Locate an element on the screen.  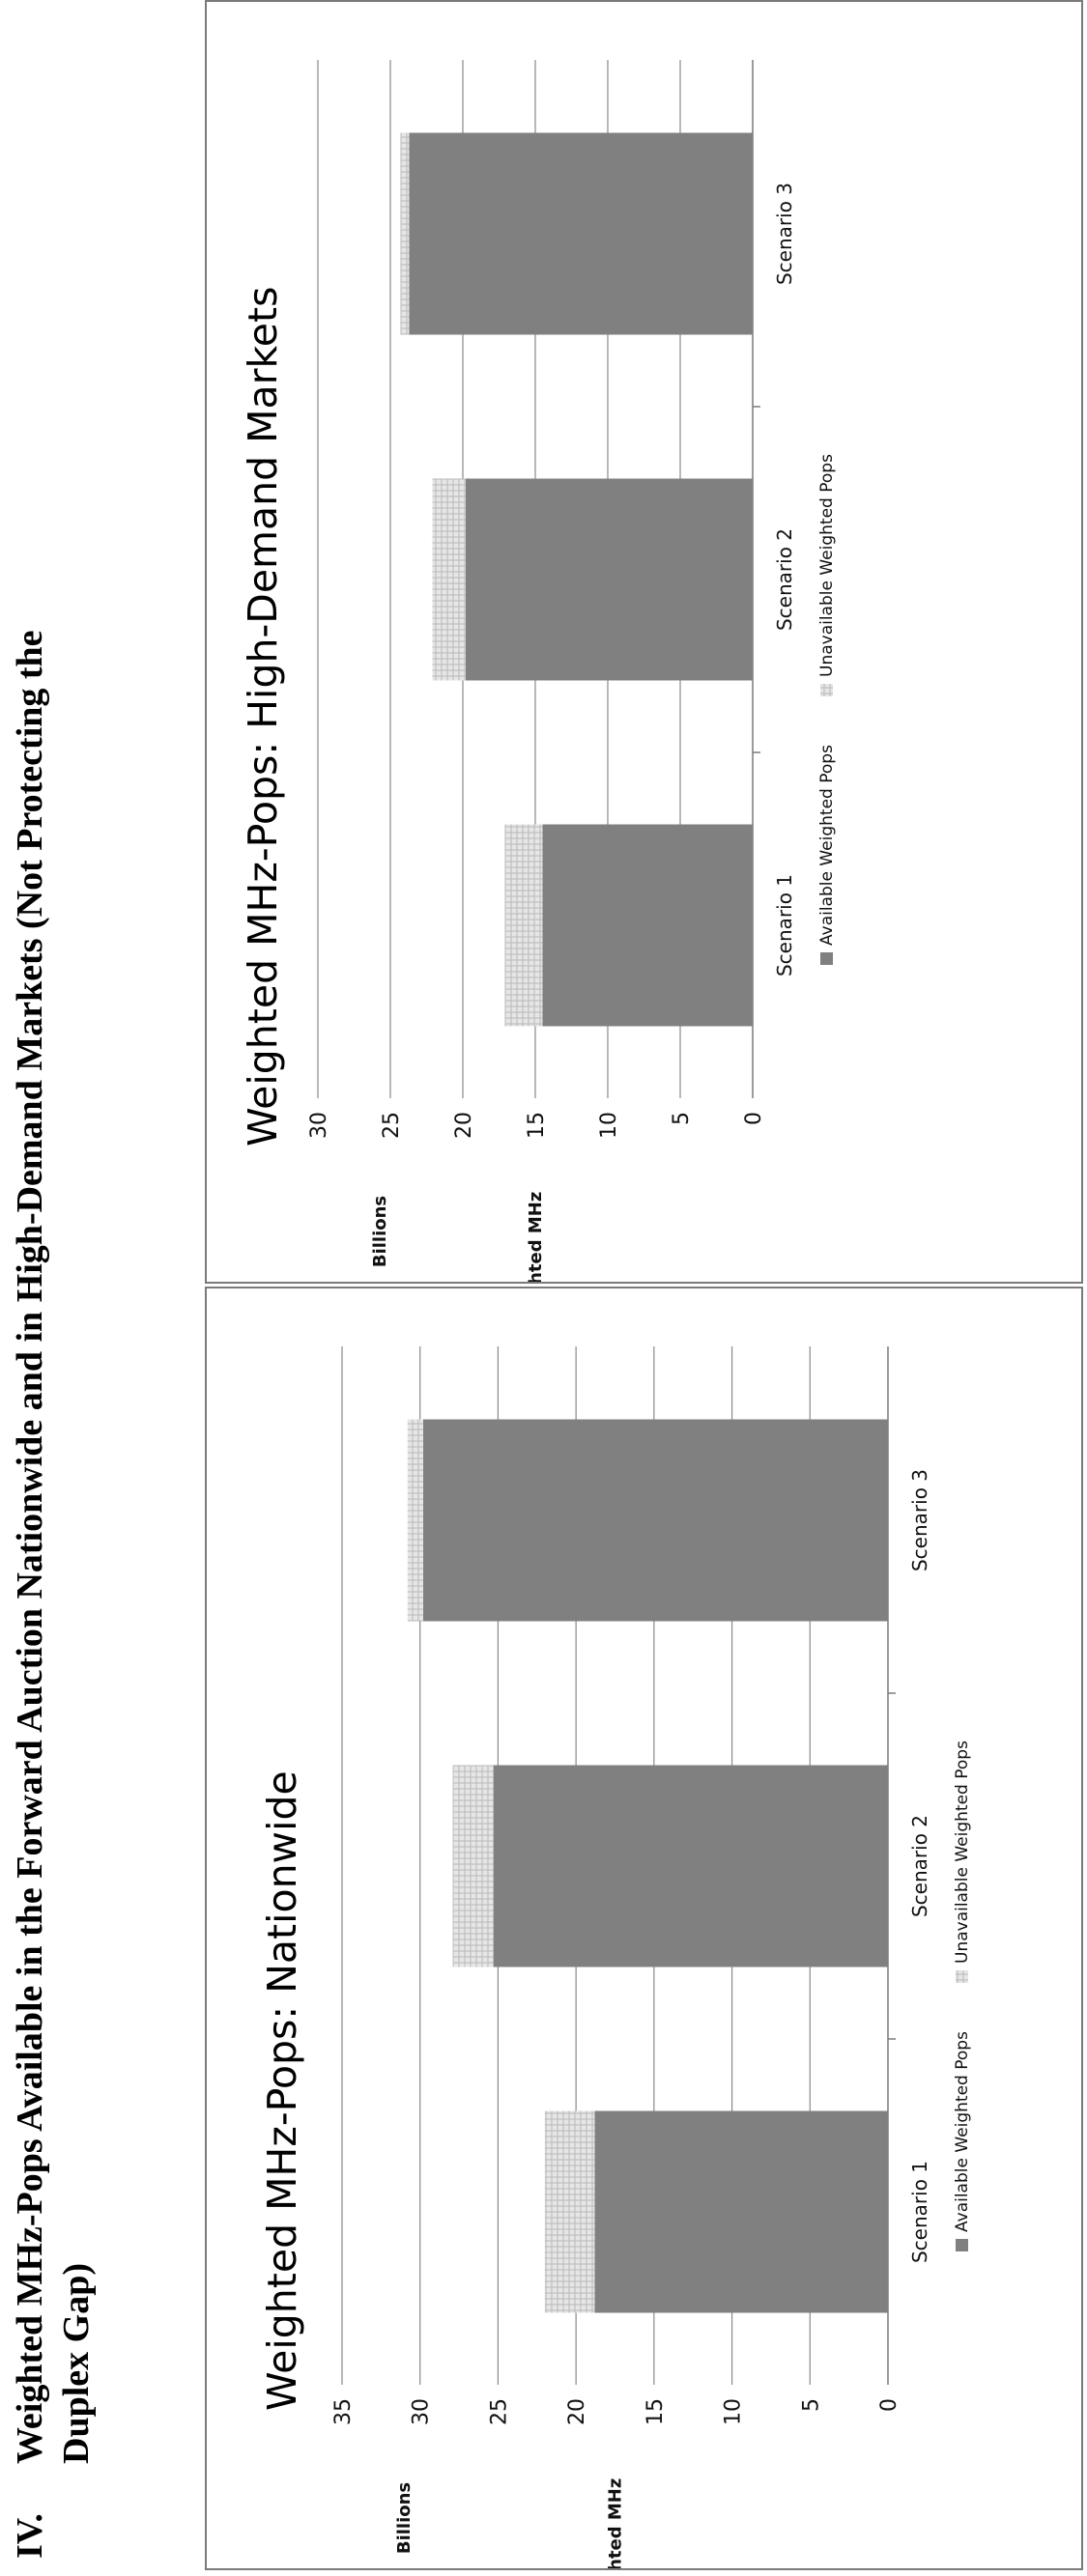
section-title-line-2: Duplex Gap) is located at coordinates (76, 2363).